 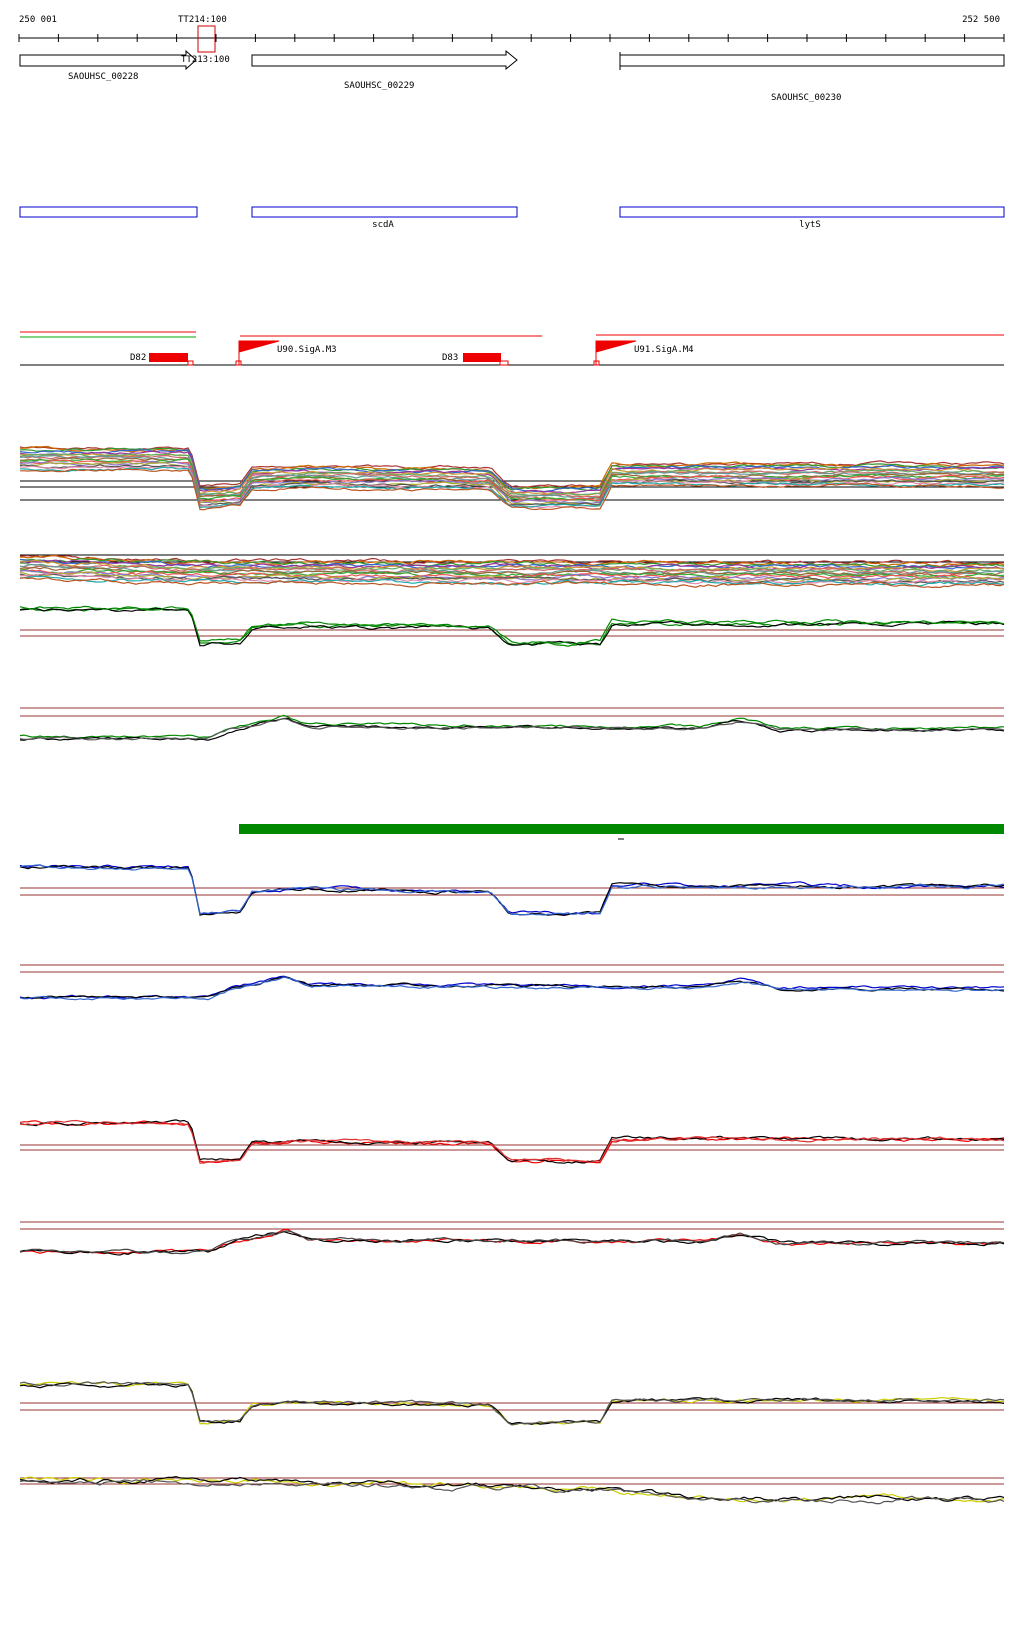 I want to click on gene-label: SAOUHSC_00230, so click(x=806, y=98).